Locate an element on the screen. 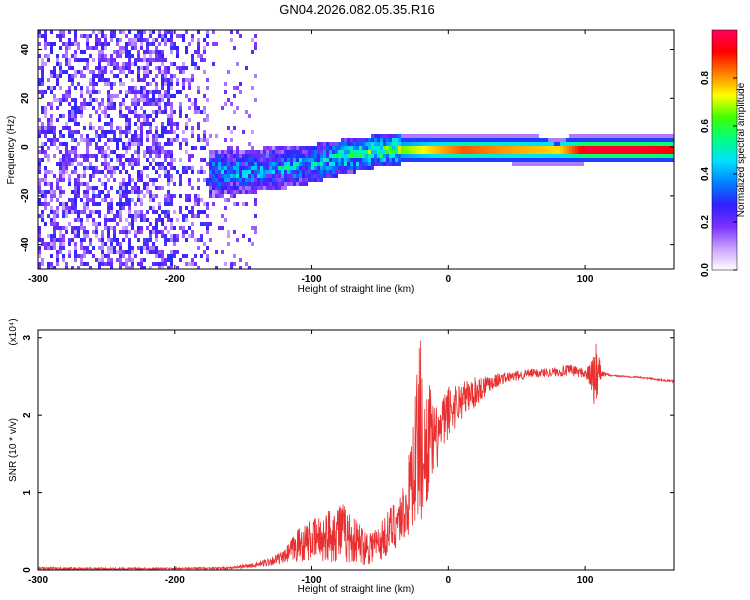 The height and width of the screenshot is (600, 750). colorbar-tick-label: 0.0 is located at coordinates (705, 270).